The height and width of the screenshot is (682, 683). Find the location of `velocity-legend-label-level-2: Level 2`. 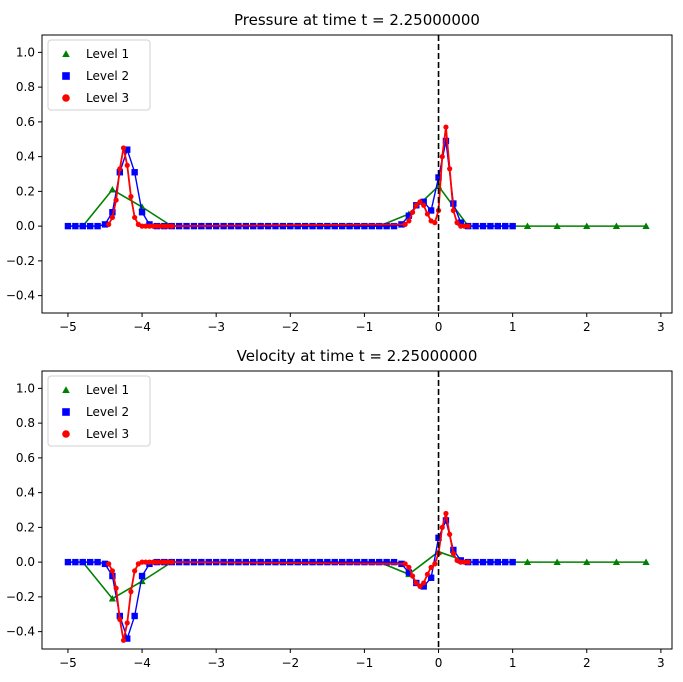

velocity-legend-label-level-2: Level 2 is located at coordinates (107, 412).